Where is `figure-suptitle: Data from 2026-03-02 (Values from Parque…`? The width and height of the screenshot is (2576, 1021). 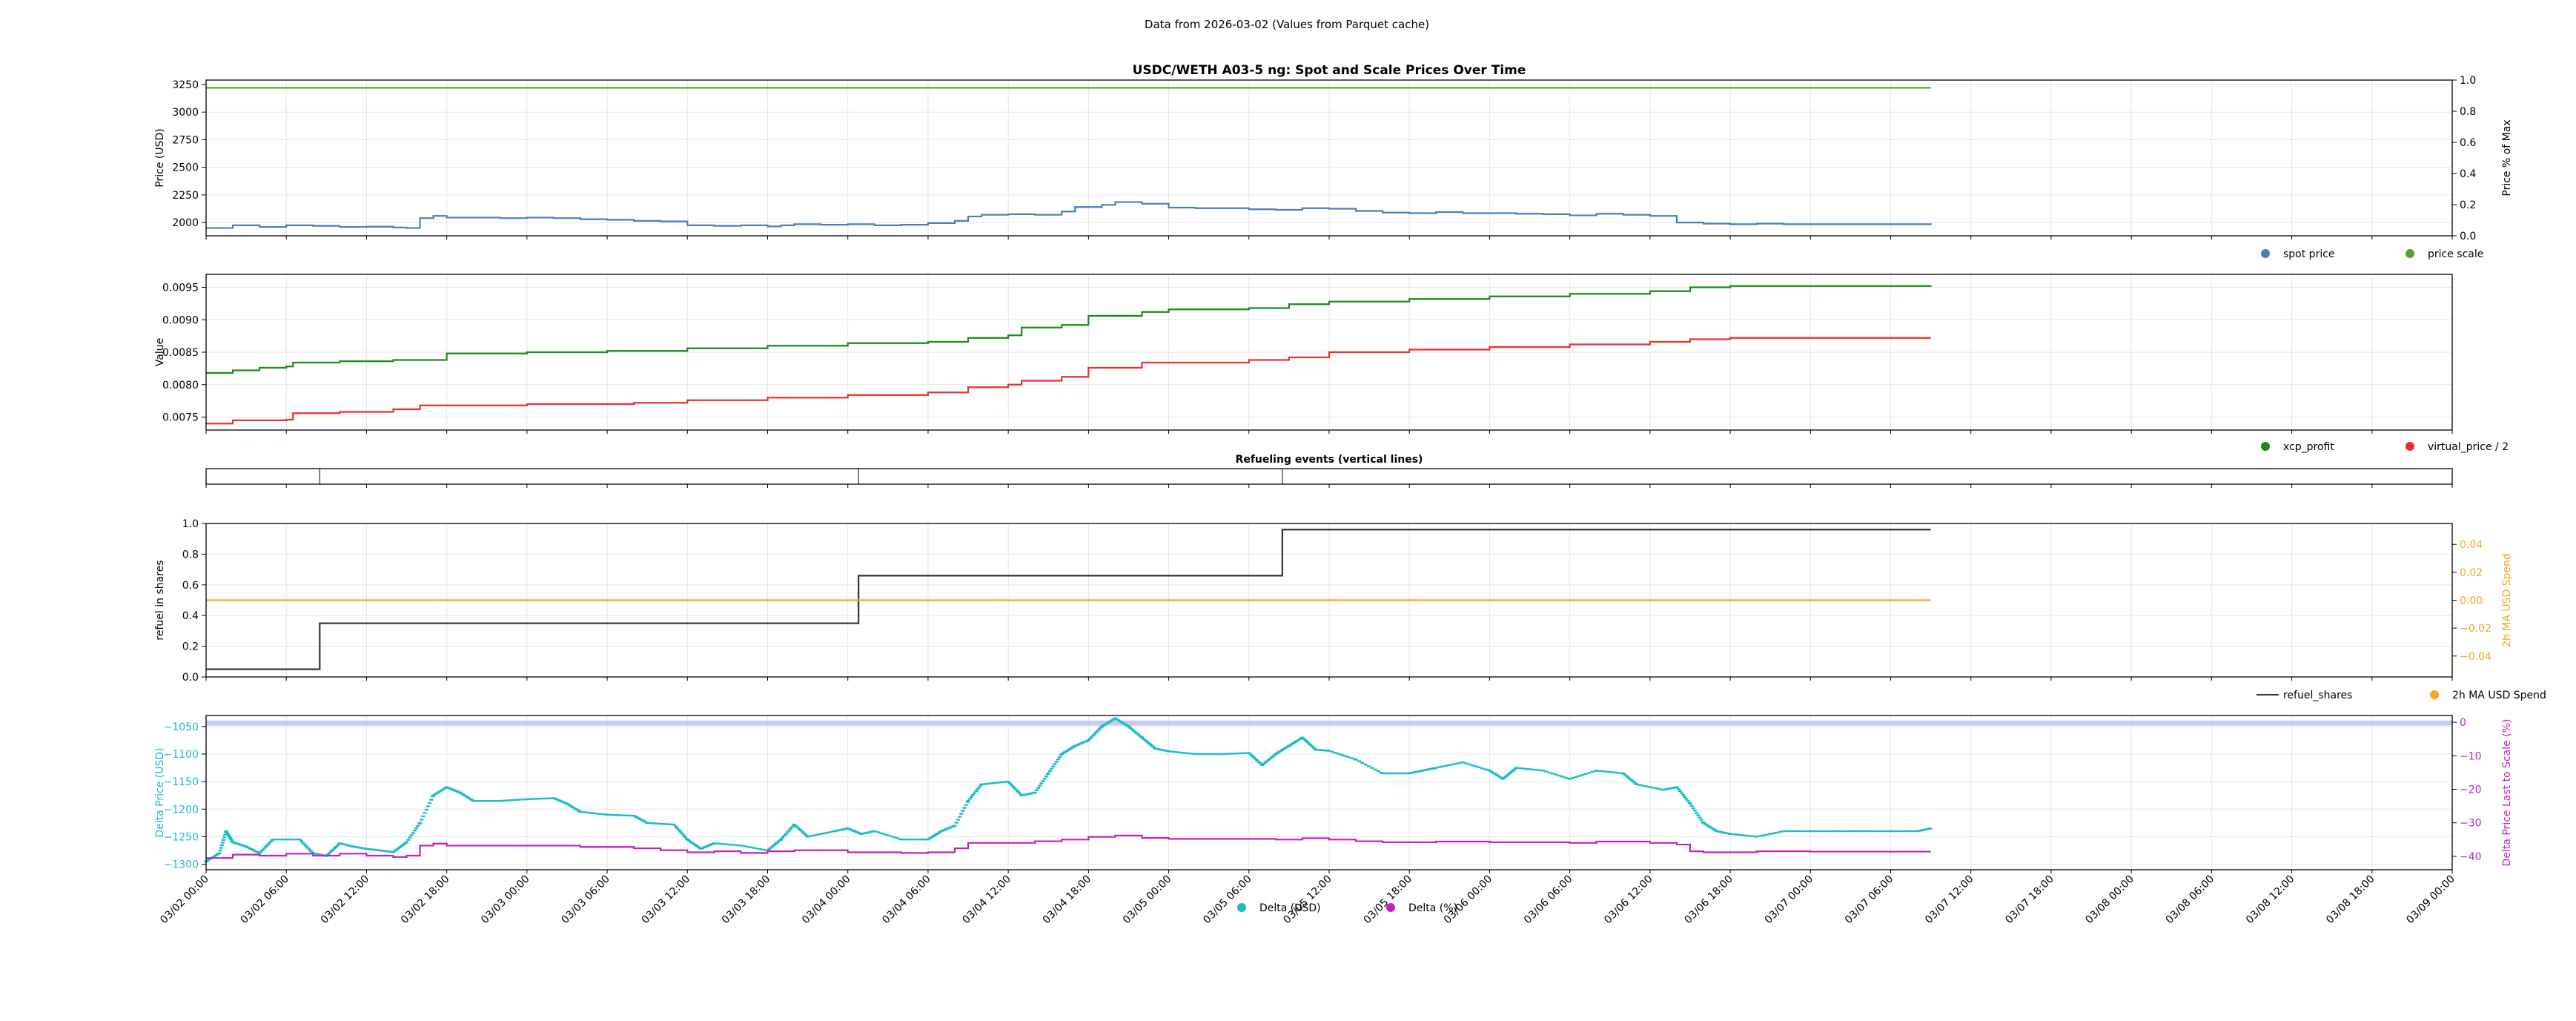 figure-suptitle: Data from 2026-03-02 (Values from Parque… is located at coordinates (1287, 24).